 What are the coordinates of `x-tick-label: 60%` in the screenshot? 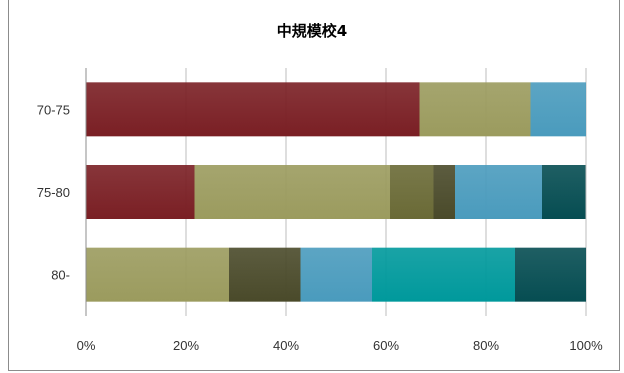 It's located at (386, 345).